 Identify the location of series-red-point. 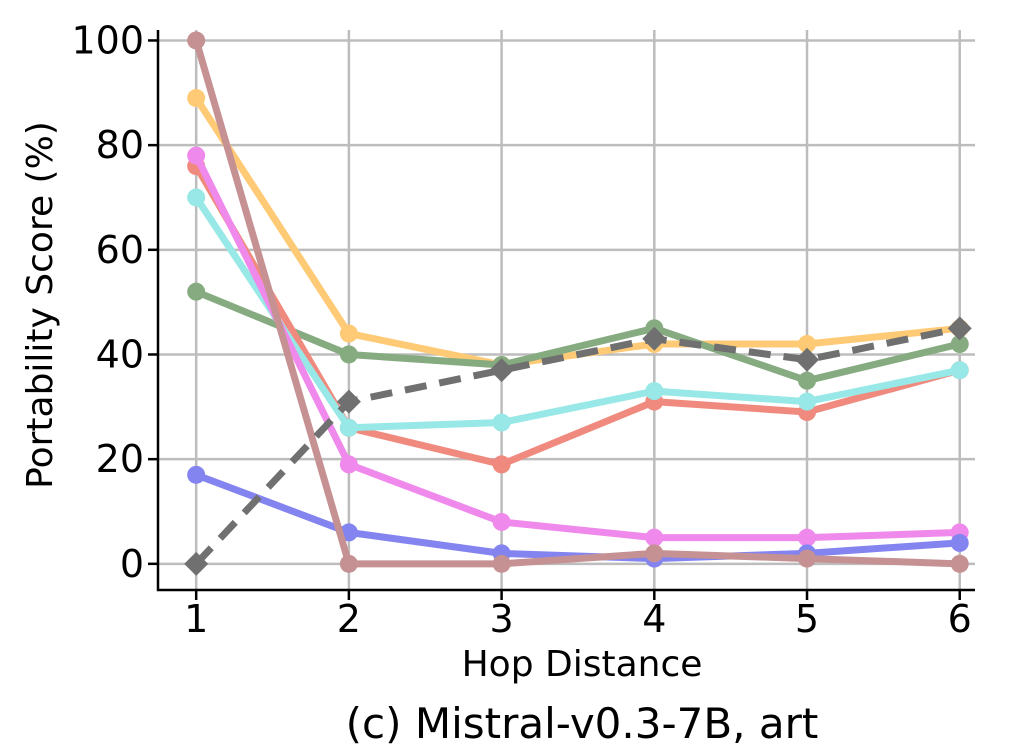
(501, 464).